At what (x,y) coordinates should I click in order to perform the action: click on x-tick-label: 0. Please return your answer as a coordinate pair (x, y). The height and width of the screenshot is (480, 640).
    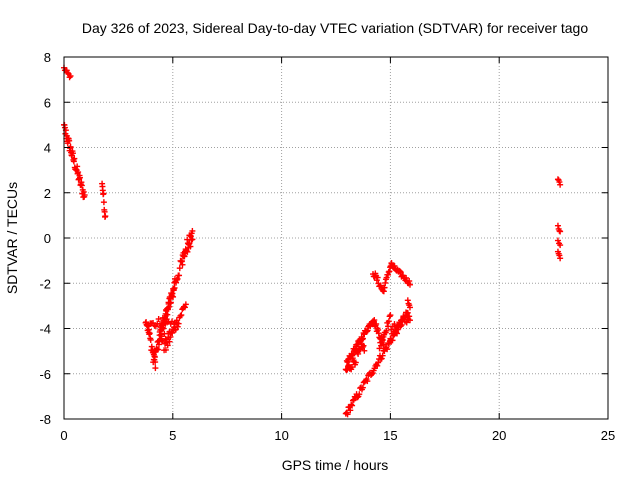
    Looking at the image, I should click on (63, 435).